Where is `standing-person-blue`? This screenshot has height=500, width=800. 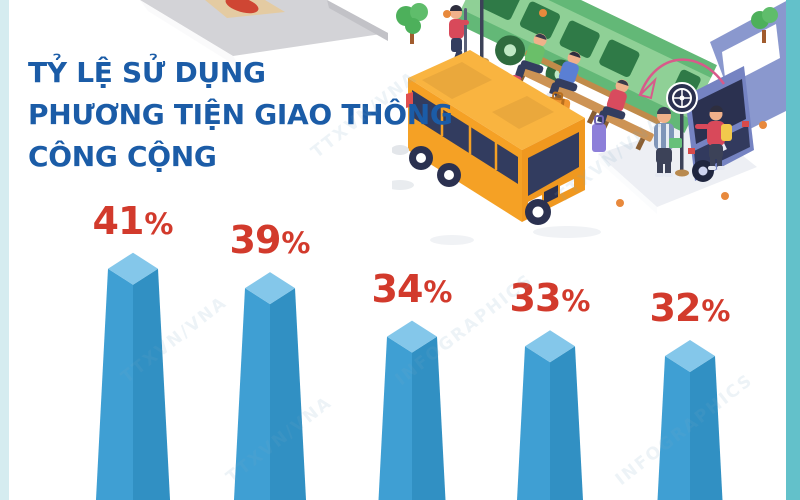
standing-person-blue is located at coordinates (668, 142).